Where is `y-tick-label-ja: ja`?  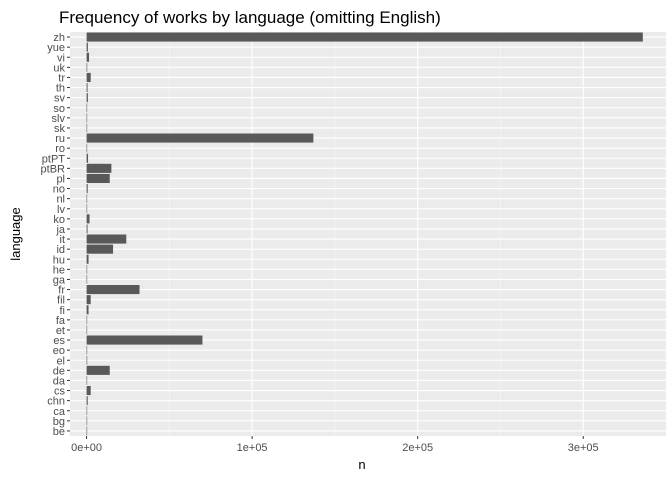 y-tick-label-ja: ja is located at coordinates (60, 230).